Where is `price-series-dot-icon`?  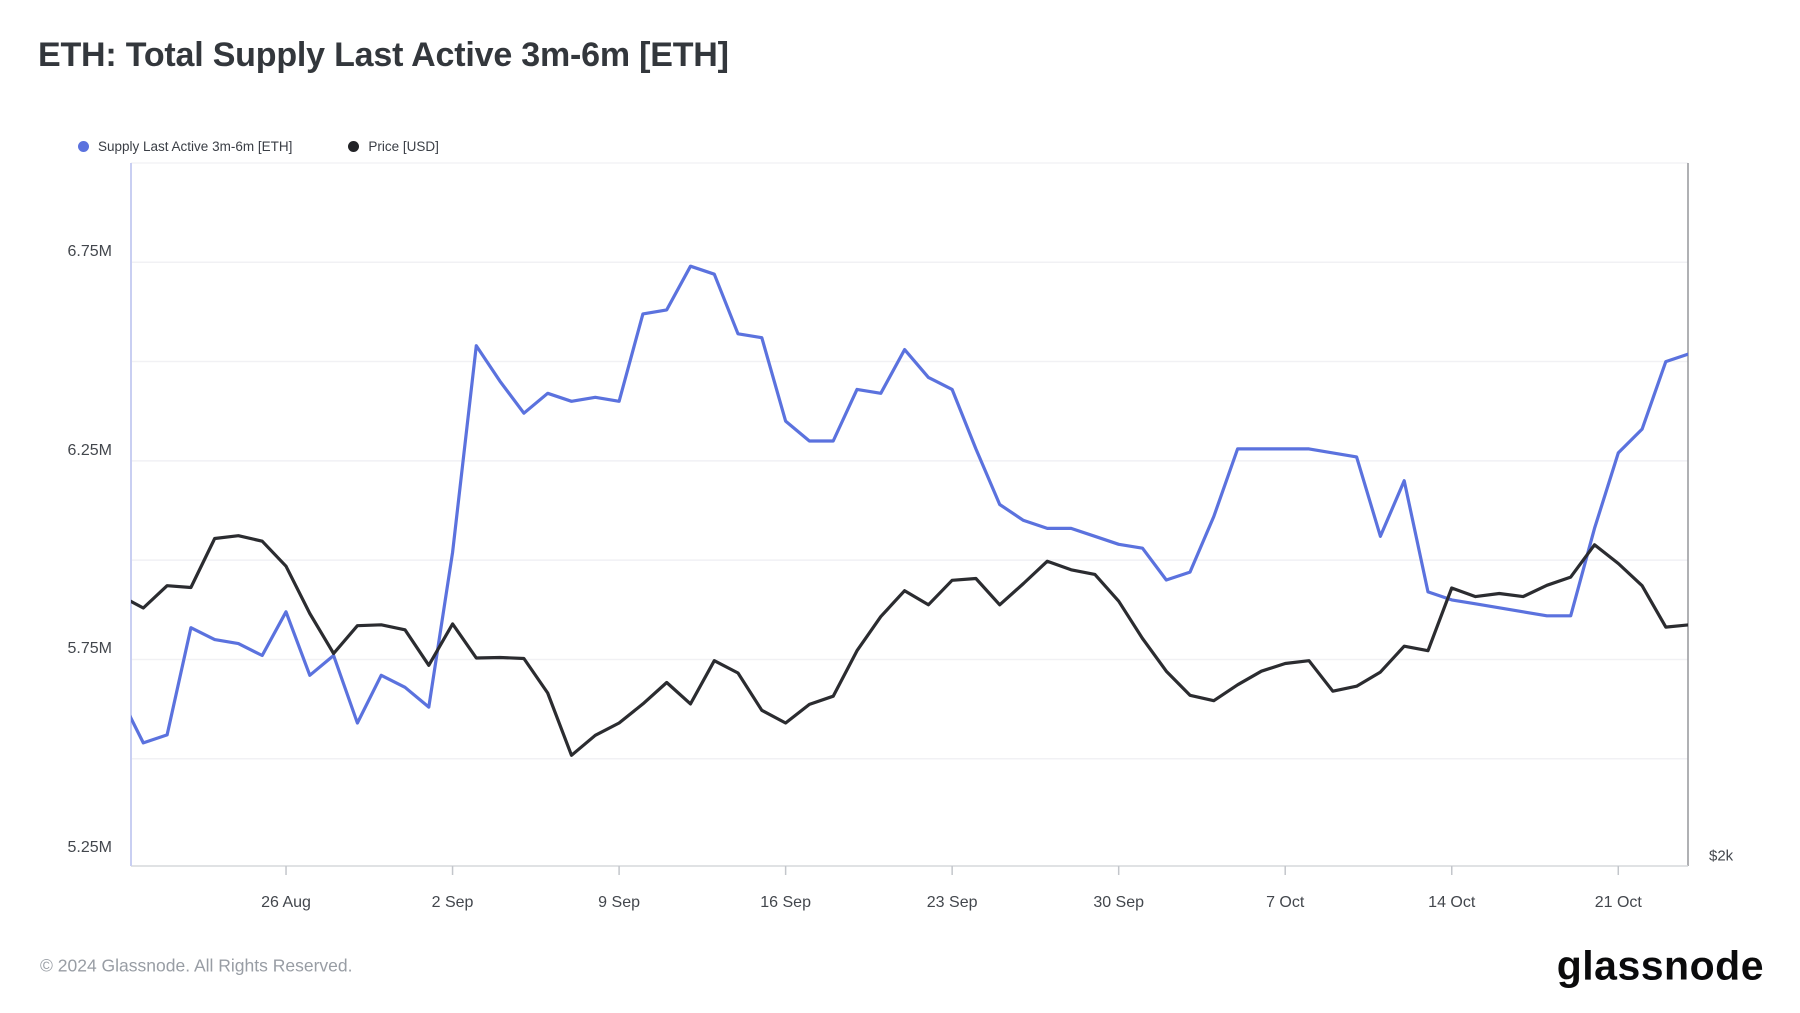 price-series-dot-icon is located at coordinates (354, 146).